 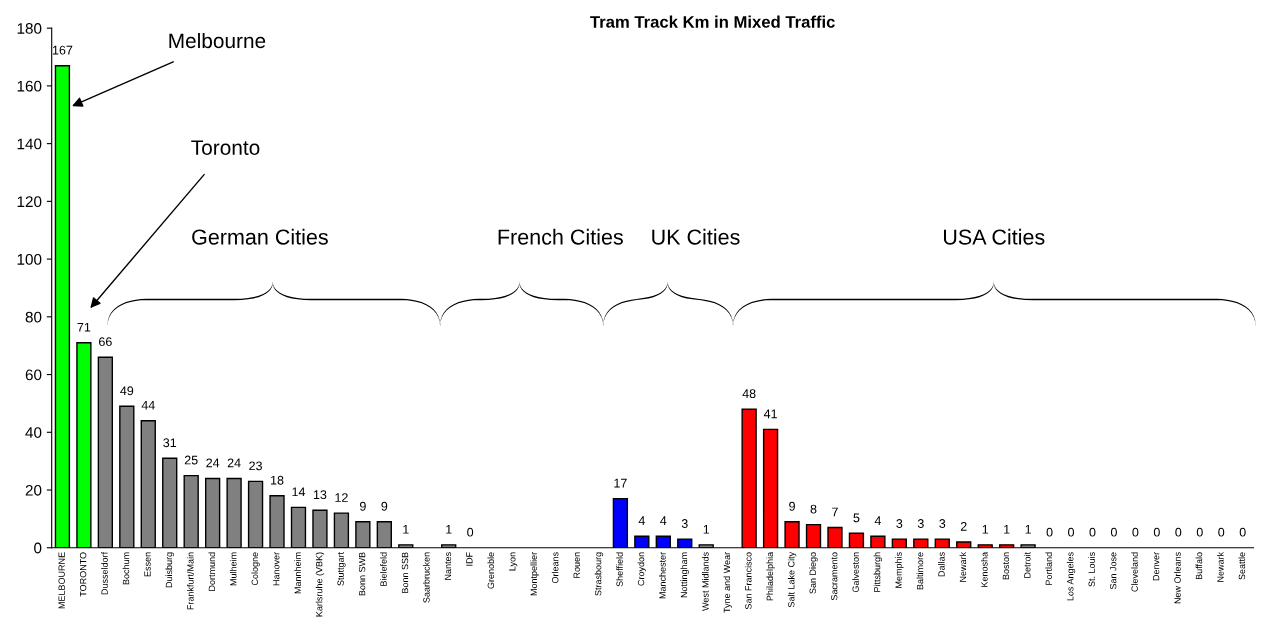 I want to click on chart-title: Tram Track Km in Mixed Traffic, so click(x=712, y=21).